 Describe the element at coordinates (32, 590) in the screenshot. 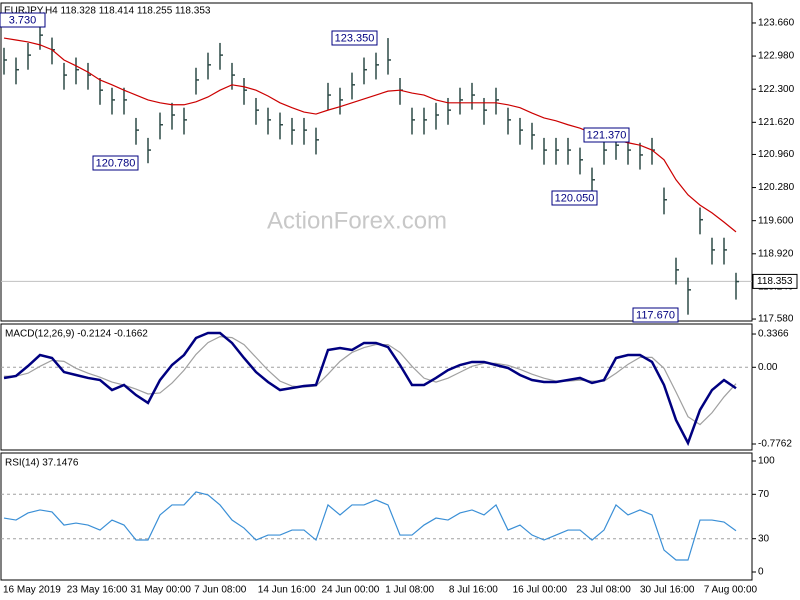

I see `x-tick-label: 16 May 2019` at that location.